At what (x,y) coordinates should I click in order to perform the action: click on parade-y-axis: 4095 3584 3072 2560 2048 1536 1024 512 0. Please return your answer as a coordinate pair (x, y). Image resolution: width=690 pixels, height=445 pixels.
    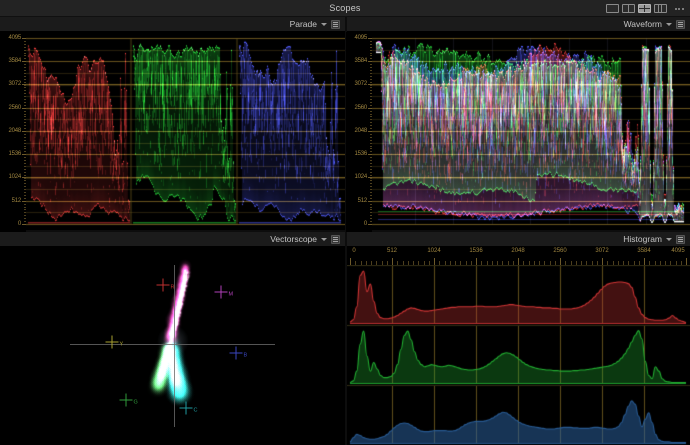
    Looking at the image, I should click on (13, 132).